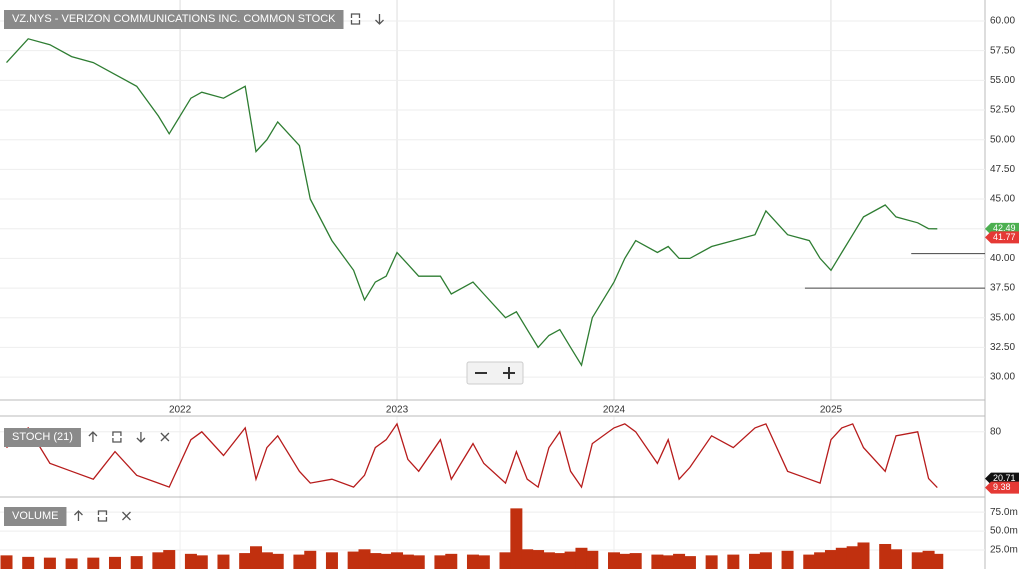 This screenshot has height=575, width=1024. Describe the element at coordinates (397, 410) in the screenshot. I see `x-tick-label: 2023` at that location.